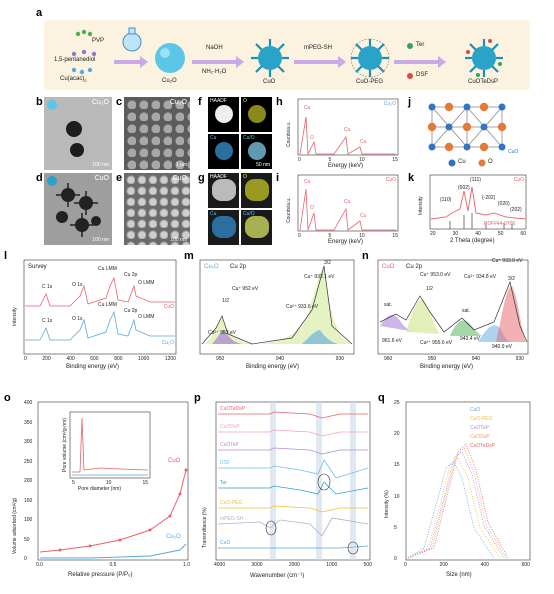 This screenshot has width=554, height=594. What do you see at coordinates (65, 445) in the screenshot?
I see `inset-y-label: Pore volume (cm³/g·nm)` at bounding box center [65, 445].